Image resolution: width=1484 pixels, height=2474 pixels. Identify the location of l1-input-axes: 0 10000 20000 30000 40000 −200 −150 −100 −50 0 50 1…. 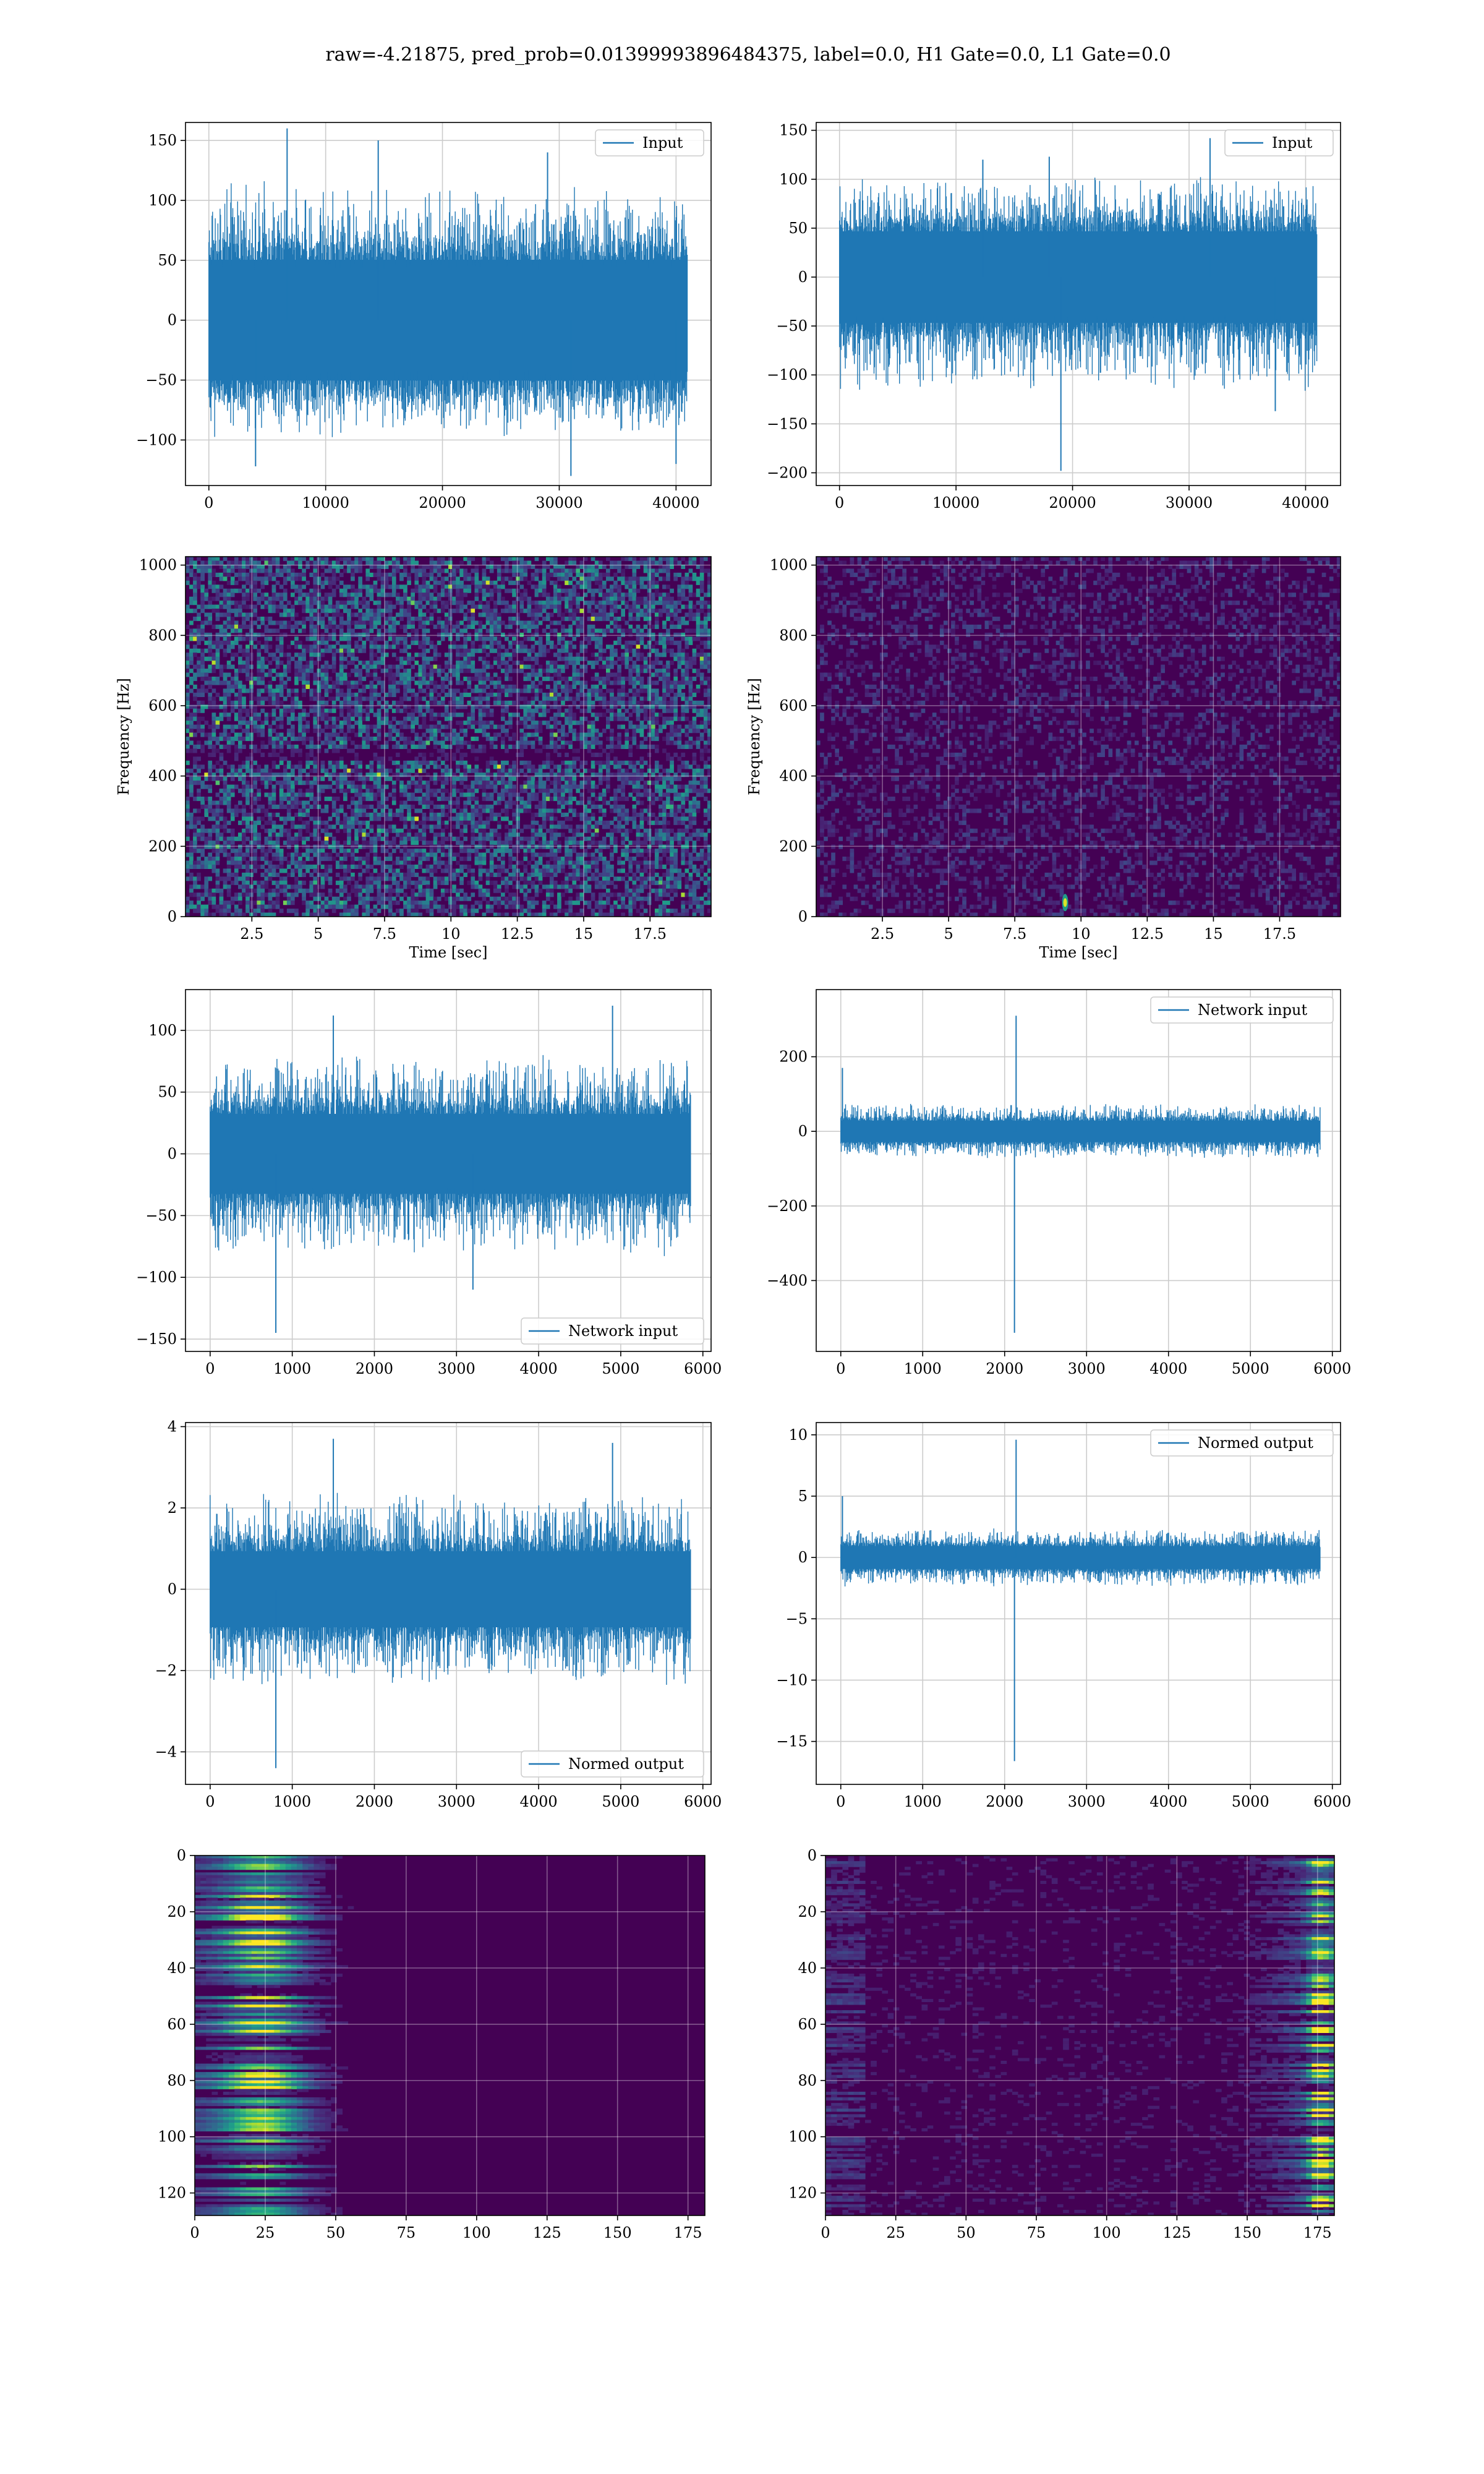
(1054, 316).